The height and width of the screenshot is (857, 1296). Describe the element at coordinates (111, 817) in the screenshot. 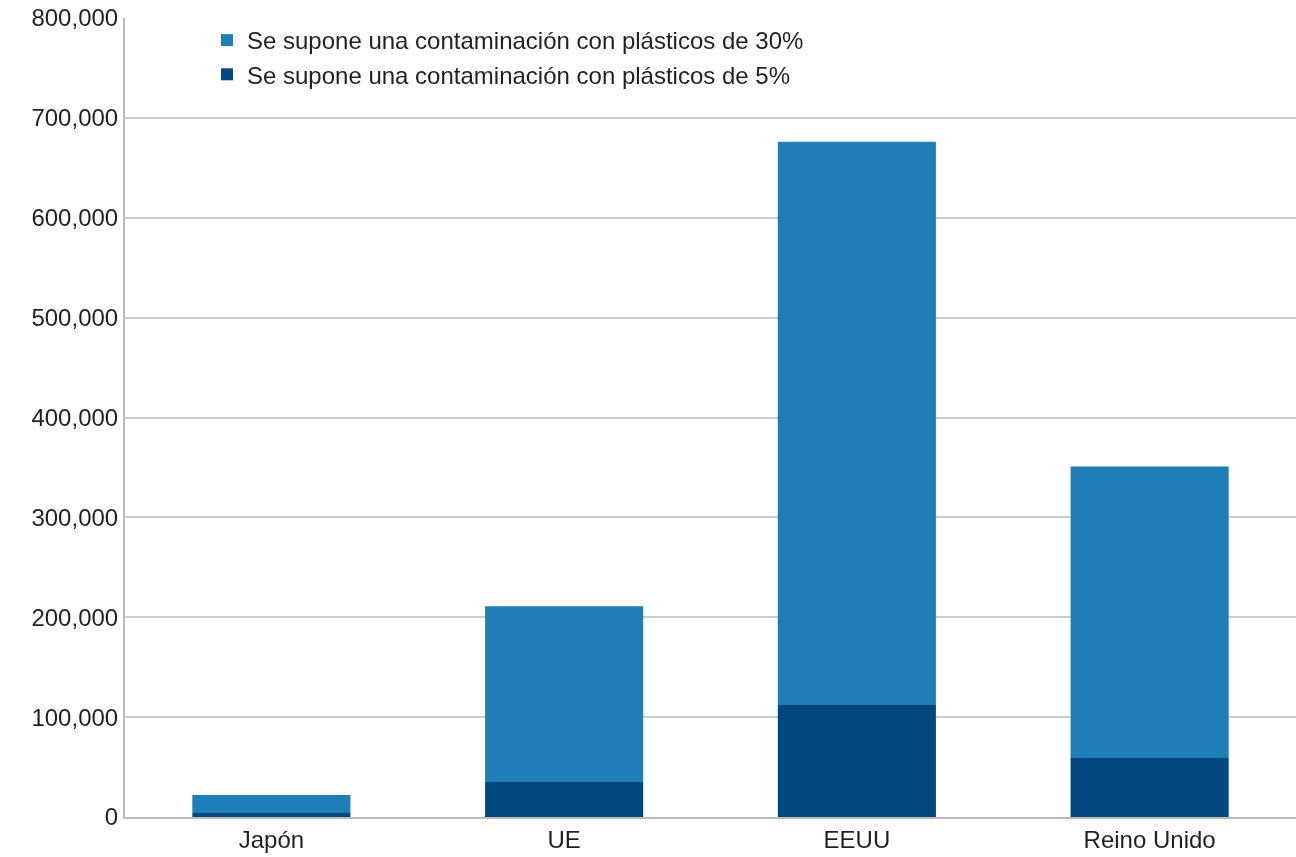

I see `y-tick-label: 0` at that location.